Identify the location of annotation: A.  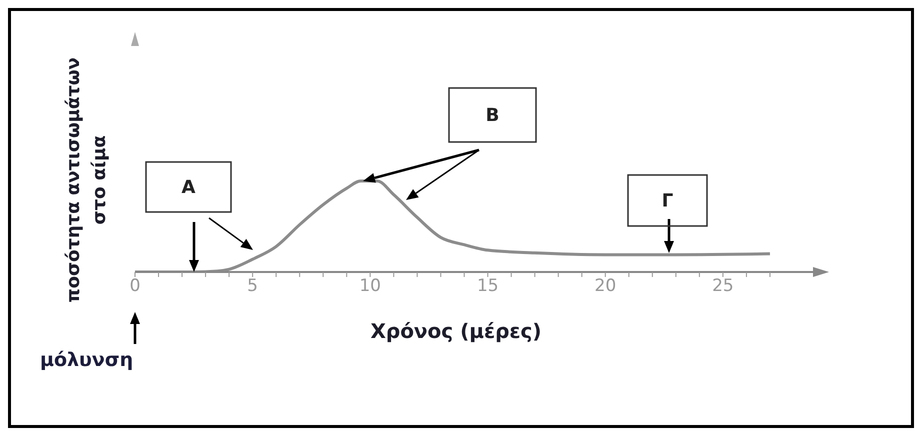
(189, 187).